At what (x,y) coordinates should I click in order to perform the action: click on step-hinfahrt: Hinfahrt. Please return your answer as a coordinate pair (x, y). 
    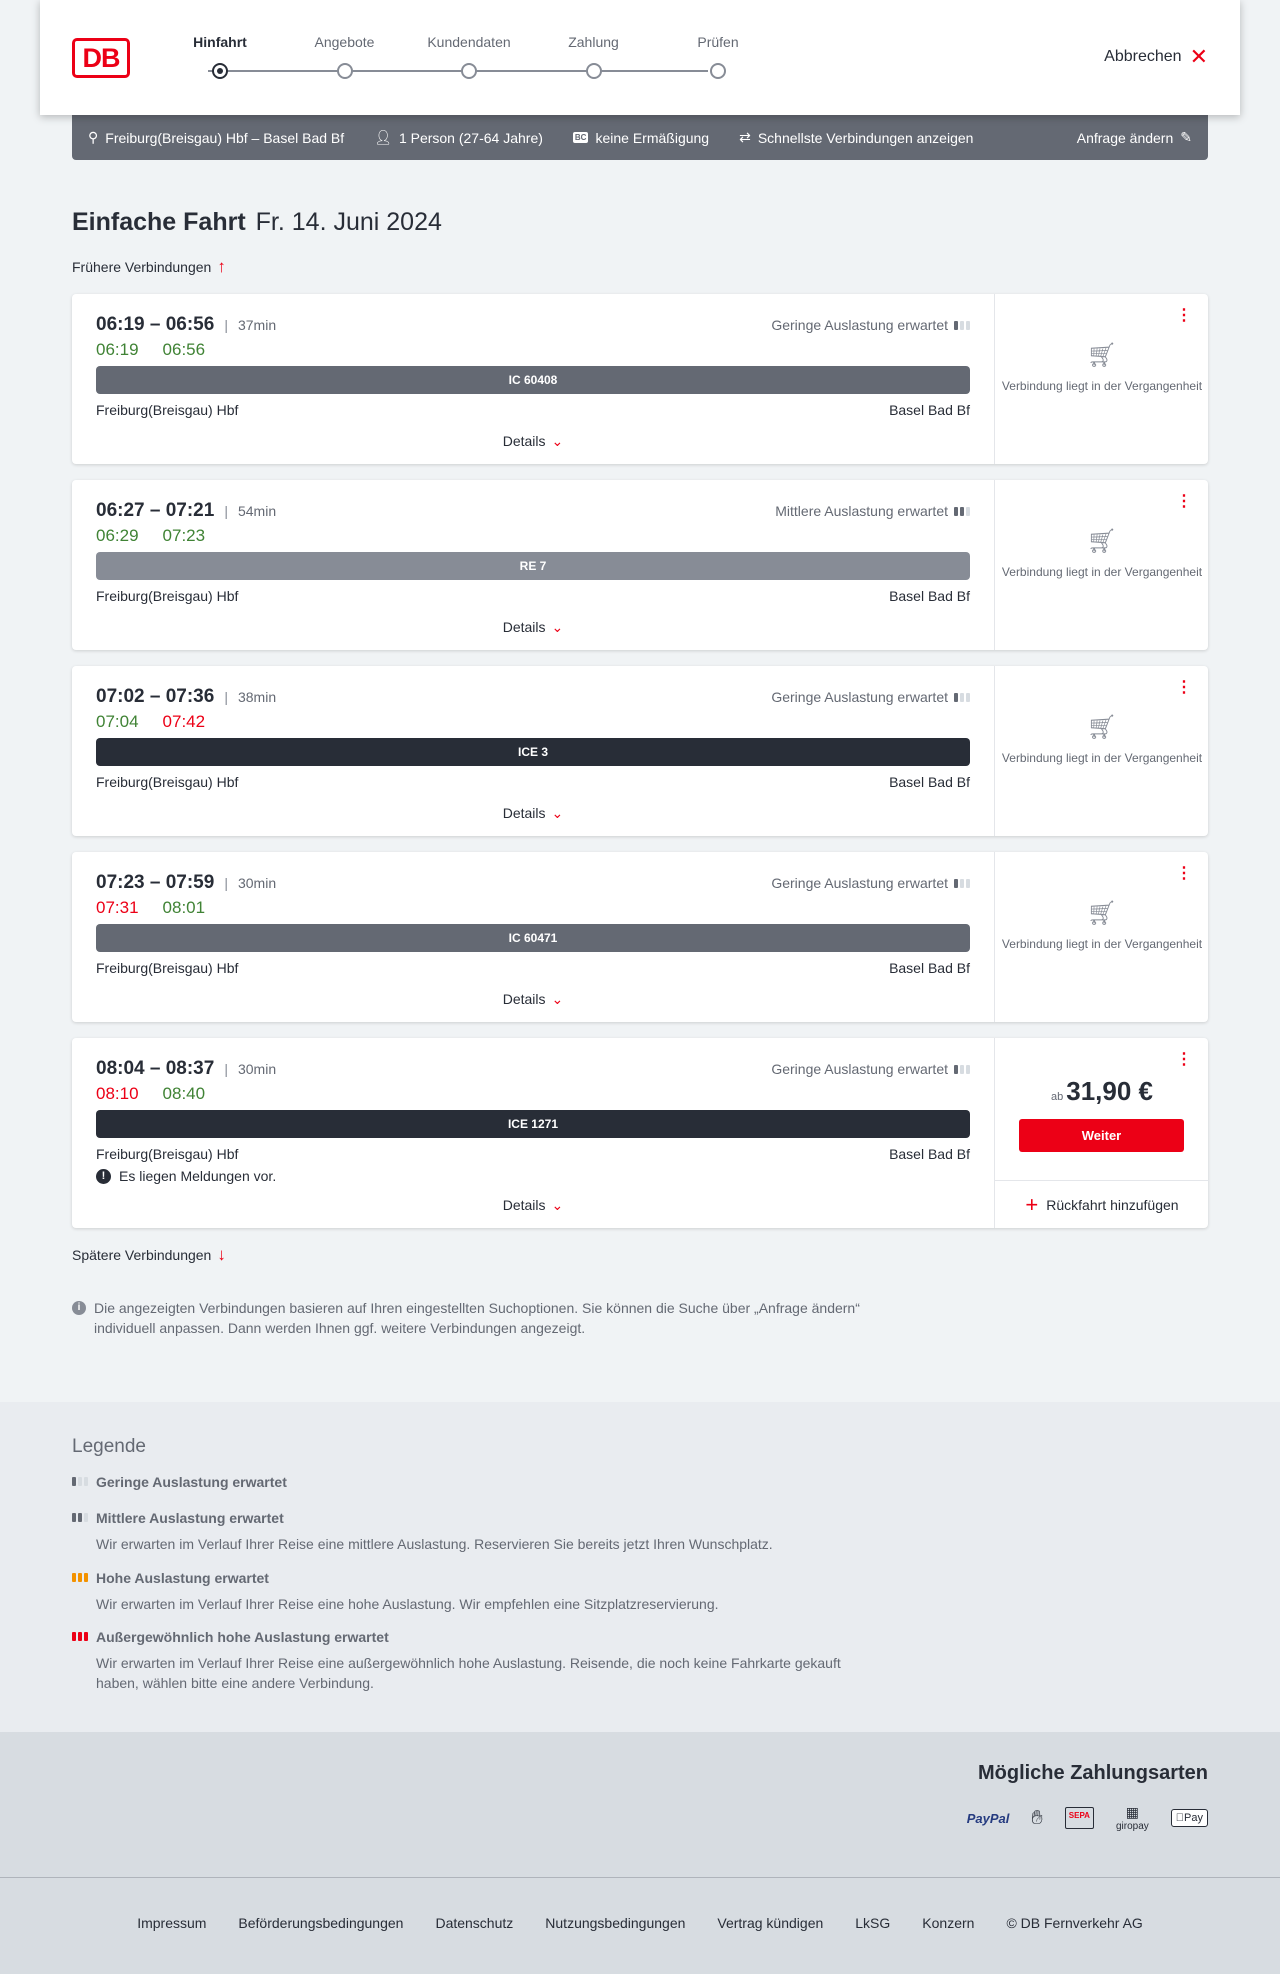
    Looking at the image, I should click on (220, 56).